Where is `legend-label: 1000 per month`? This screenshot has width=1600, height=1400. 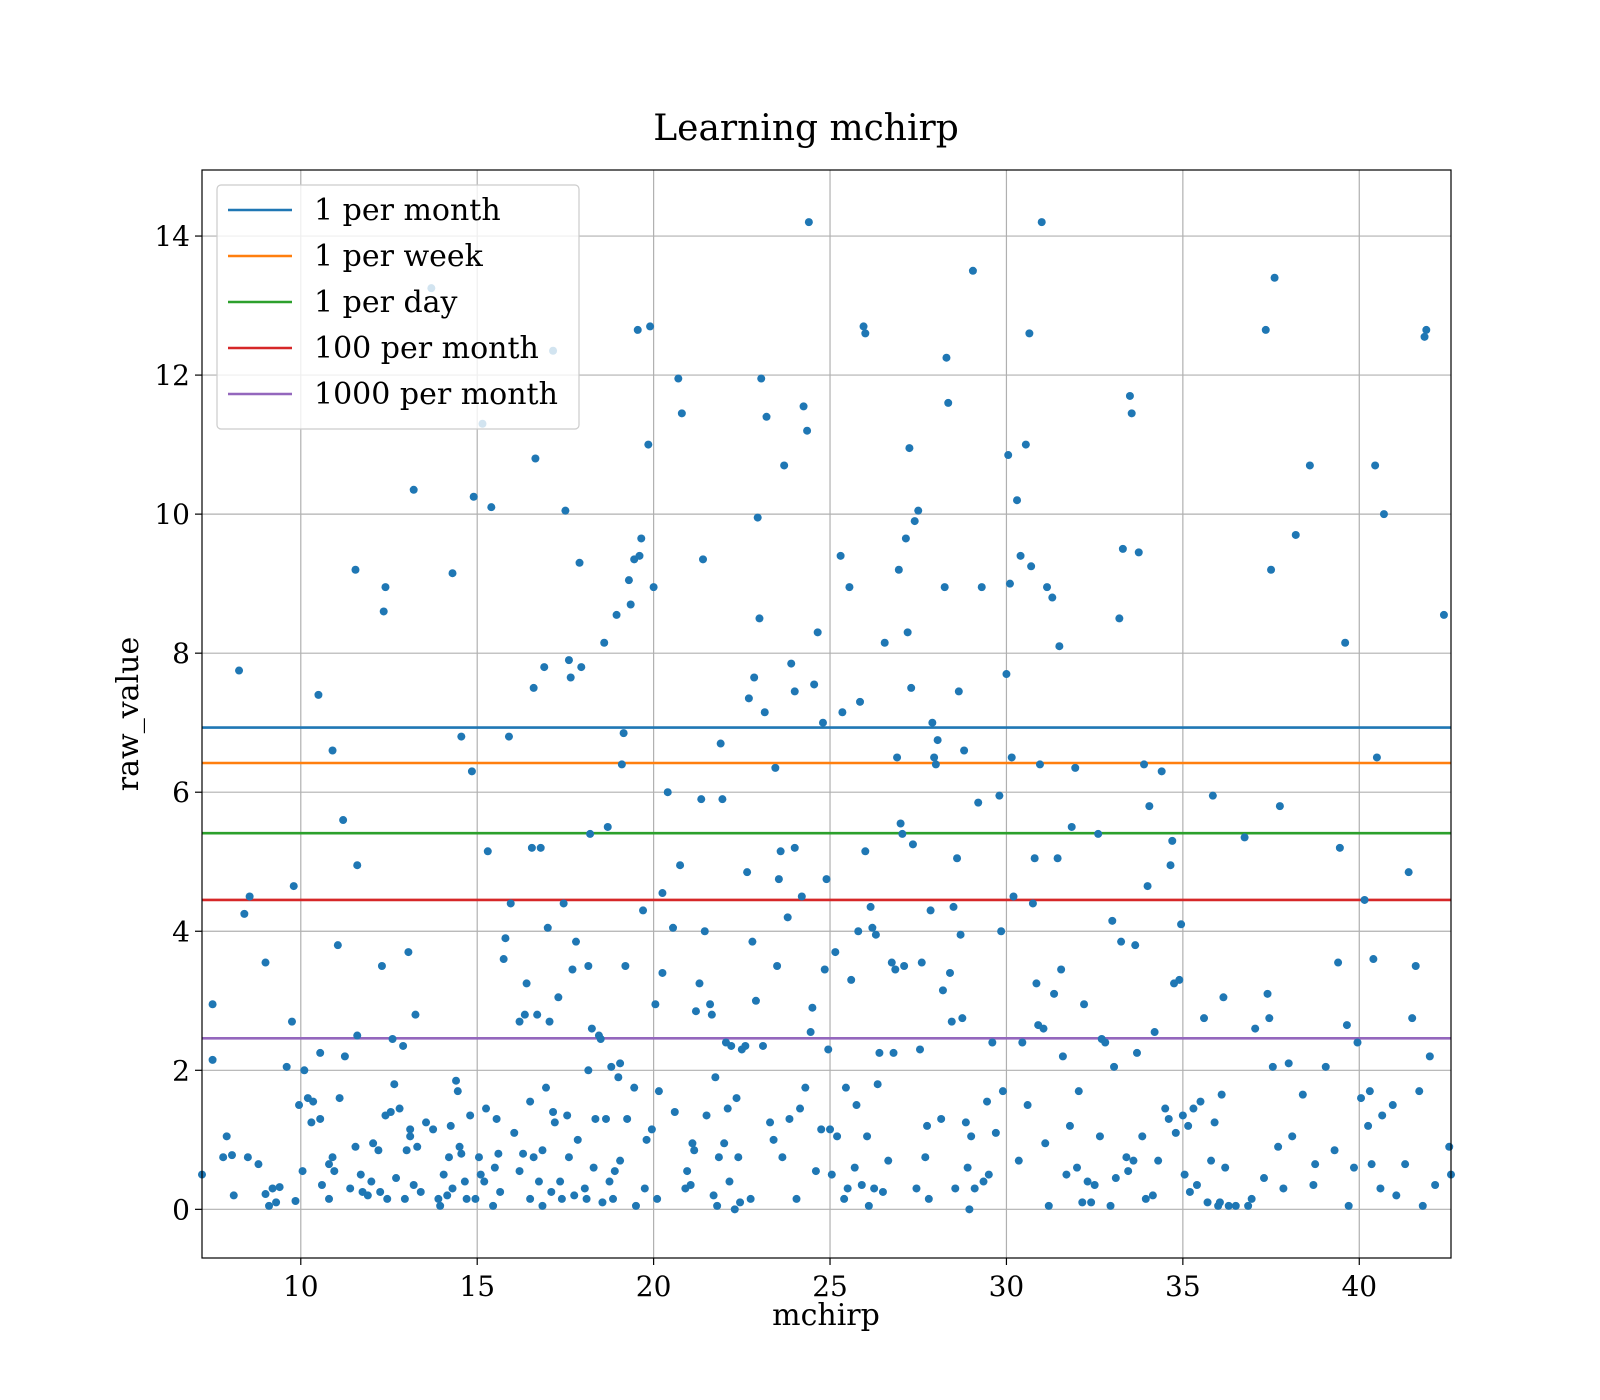 legend-label: 1000 per month is located at coordinates (436, 394).